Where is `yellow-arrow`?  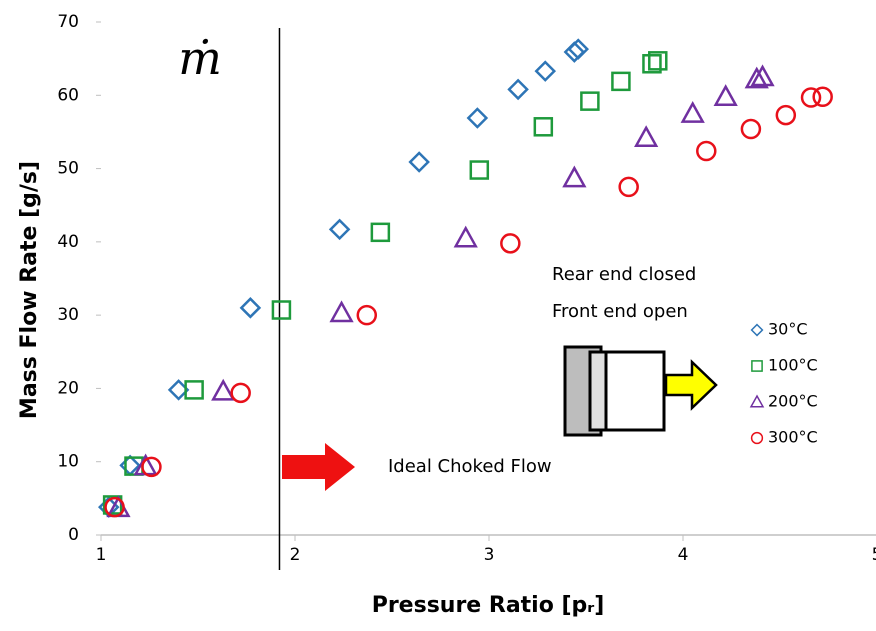 yellow-arrow is located at coordinates (691, 385).